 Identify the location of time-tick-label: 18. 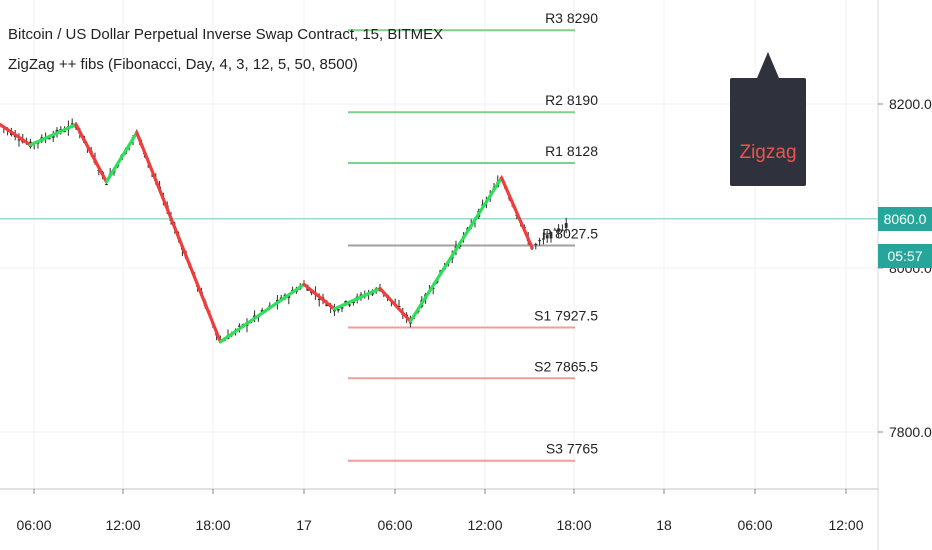
(664, 525).